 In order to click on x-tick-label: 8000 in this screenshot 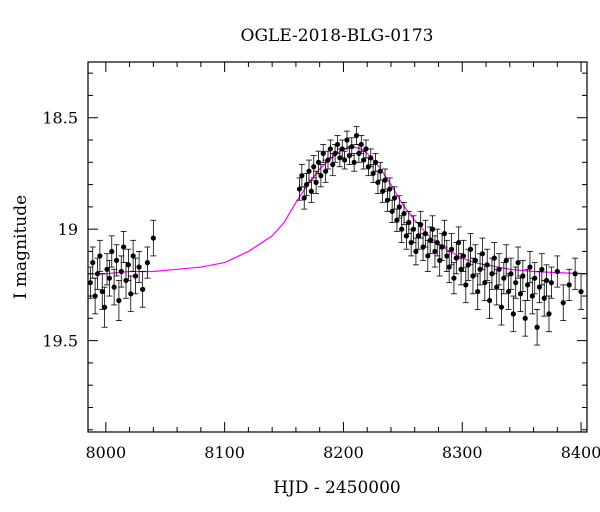, I will do `click(105, 452)`.